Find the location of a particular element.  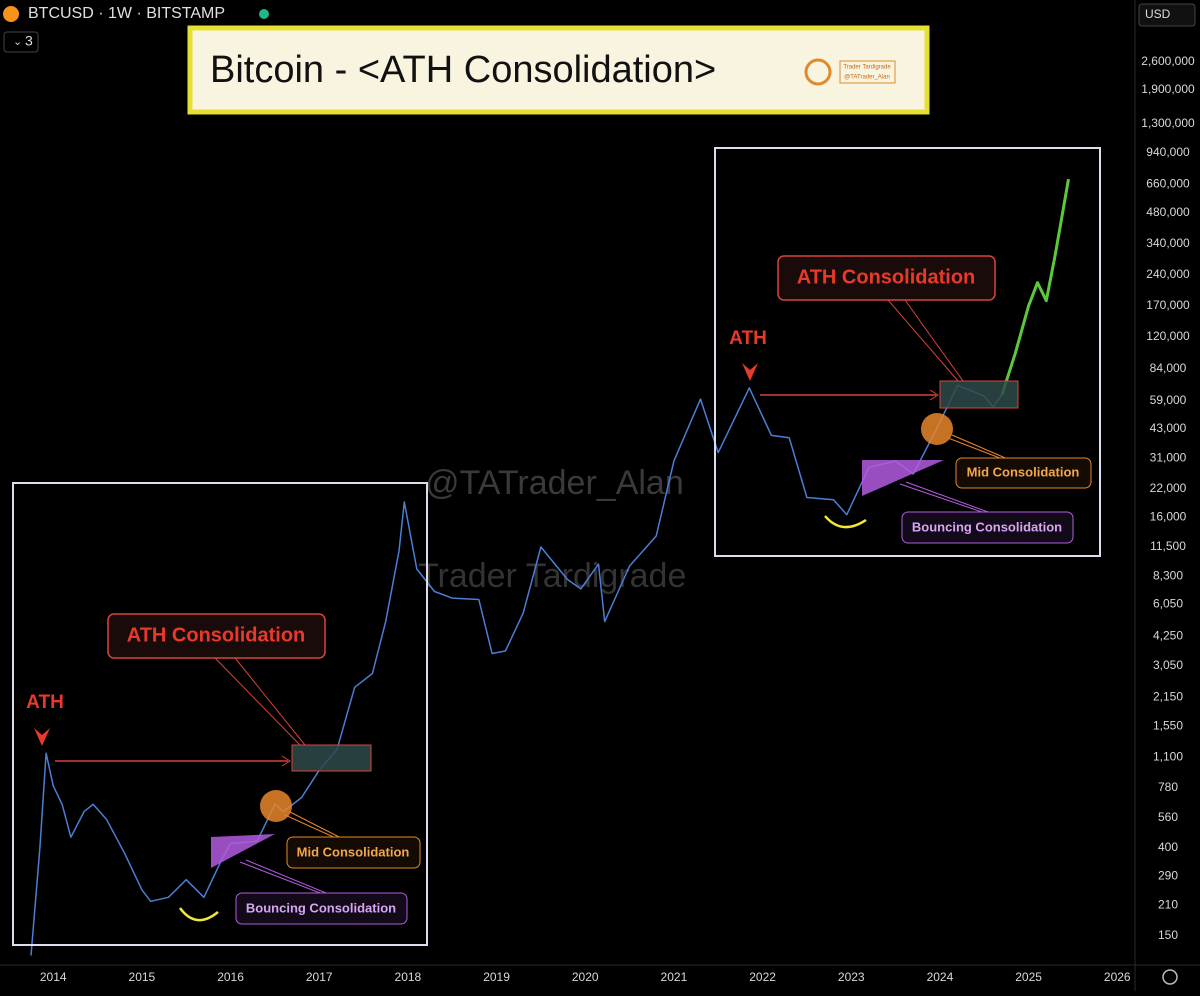

y-tick-label: 3,050 is located at coordinates (1168, 665).